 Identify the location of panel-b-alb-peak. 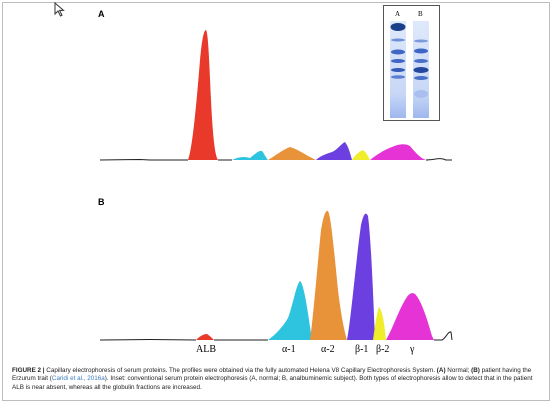
(205, 337).